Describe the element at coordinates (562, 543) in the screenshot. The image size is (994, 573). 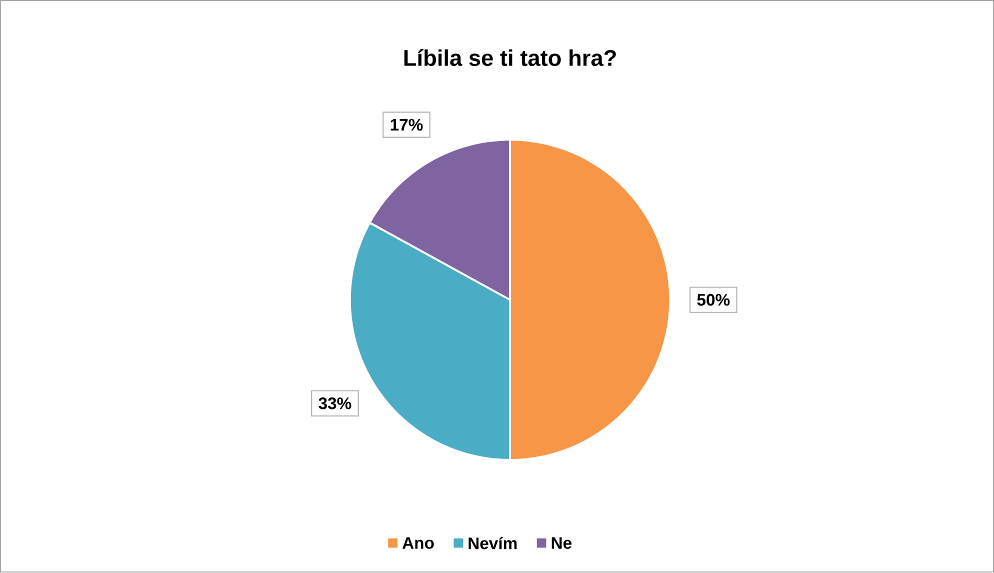
I see `legend-label: Ne` at that location.